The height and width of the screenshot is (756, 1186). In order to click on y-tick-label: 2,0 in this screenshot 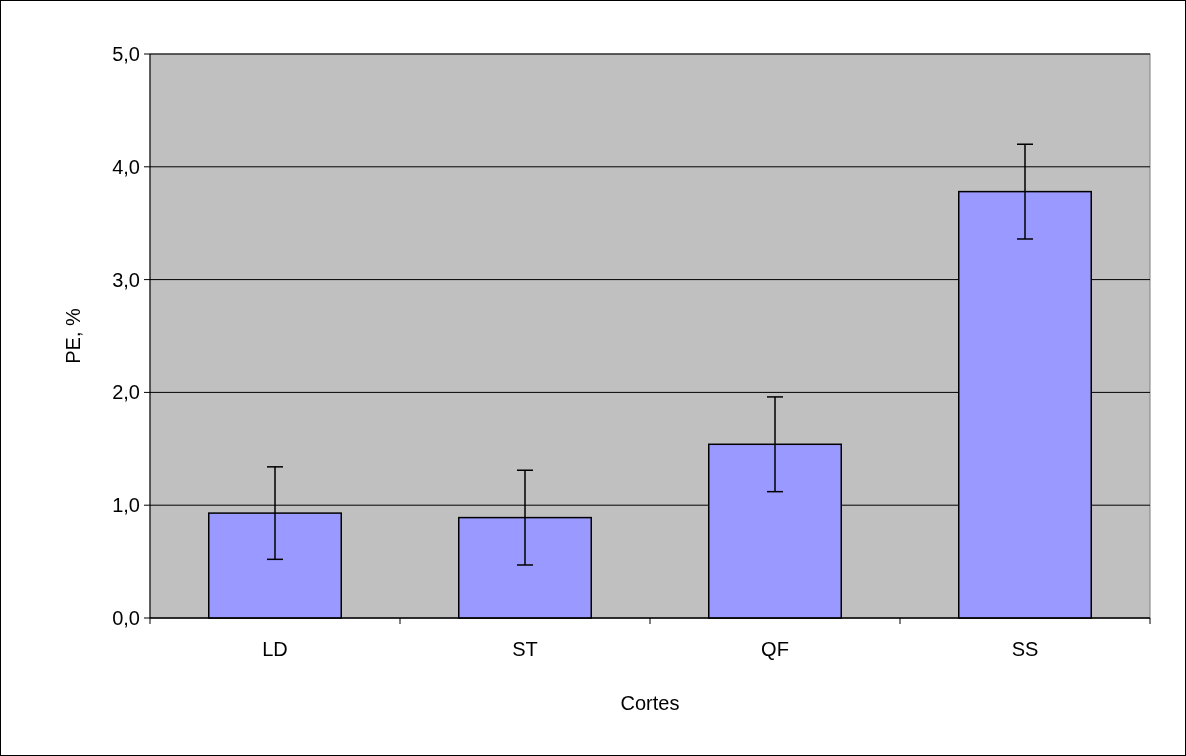, I will do `click(126, 392)`.